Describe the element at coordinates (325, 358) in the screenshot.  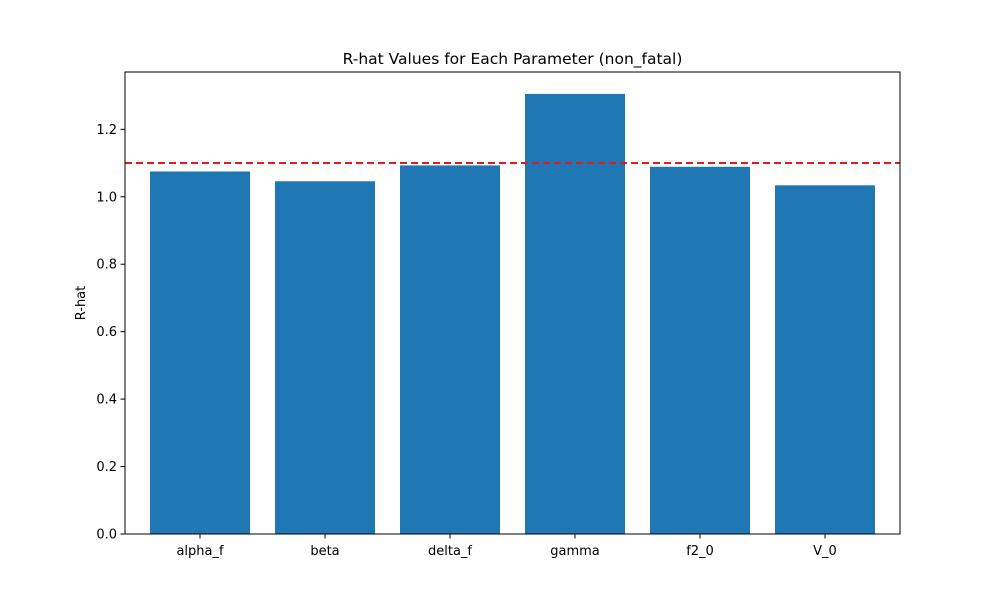
I see `bar-beta` at that location.